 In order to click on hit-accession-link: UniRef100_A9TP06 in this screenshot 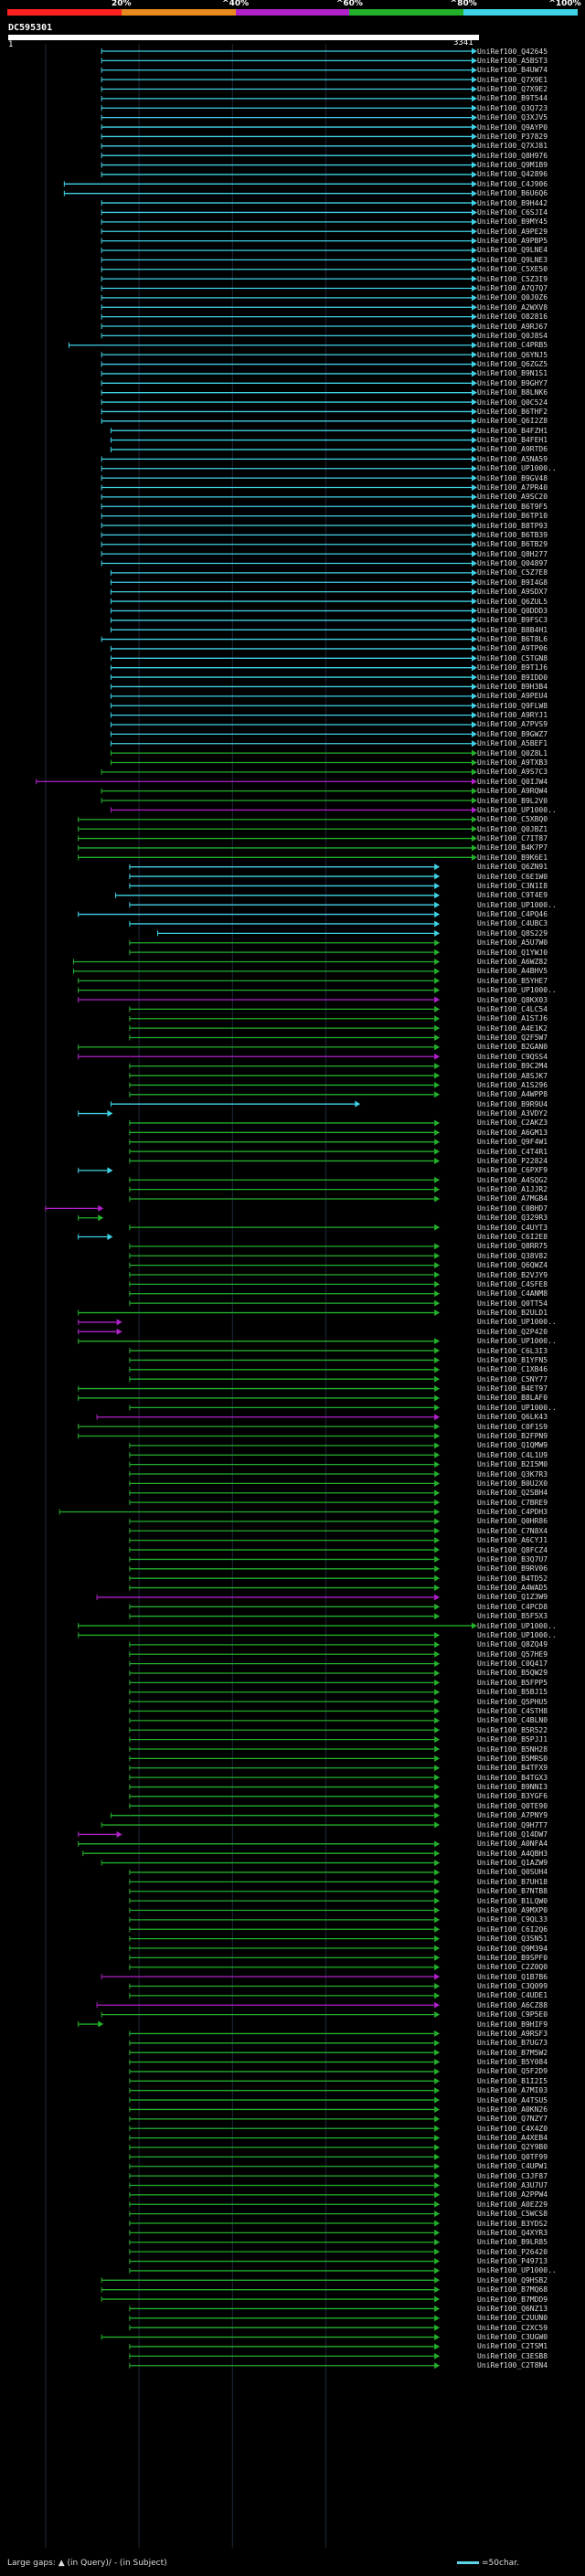, I will do `click(512, 648)`.